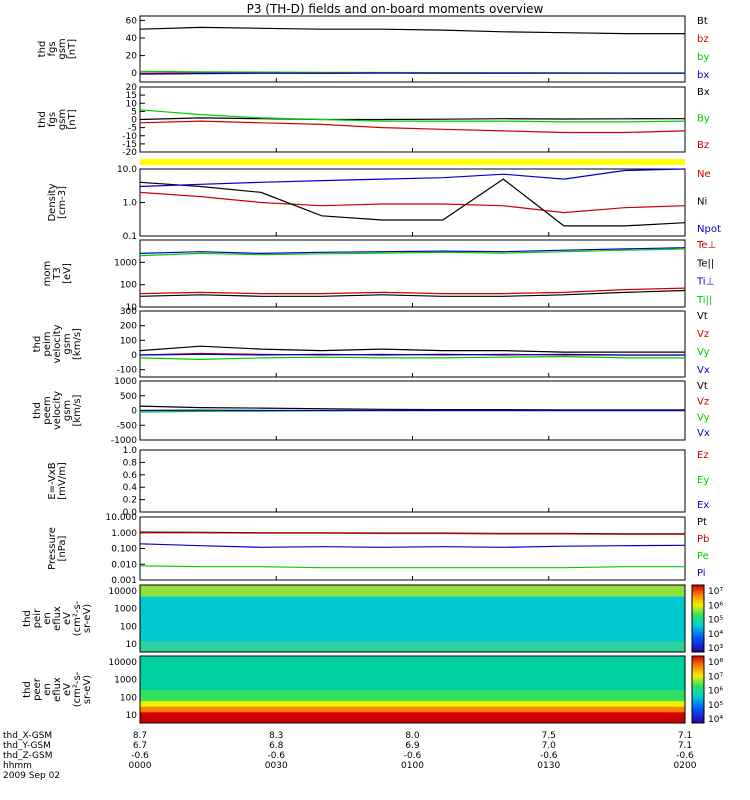 The height and width of the screenshot is (800, 750). I want to click on legend-entry: bz, so click(703, 39).